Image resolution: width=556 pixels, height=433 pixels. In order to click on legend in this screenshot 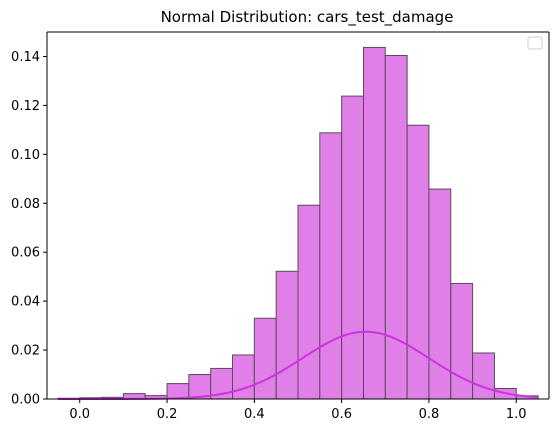, I will do `click(535, 43)`.